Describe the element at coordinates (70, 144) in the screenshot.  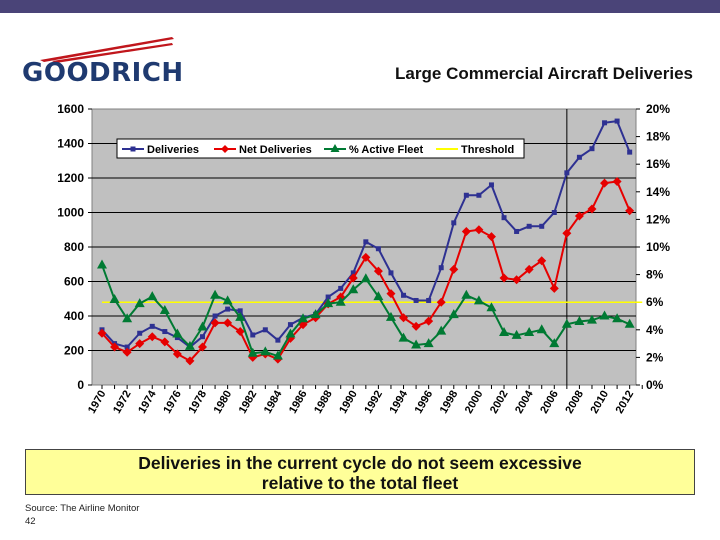
I see `y-tick-label: 1400` at that location.